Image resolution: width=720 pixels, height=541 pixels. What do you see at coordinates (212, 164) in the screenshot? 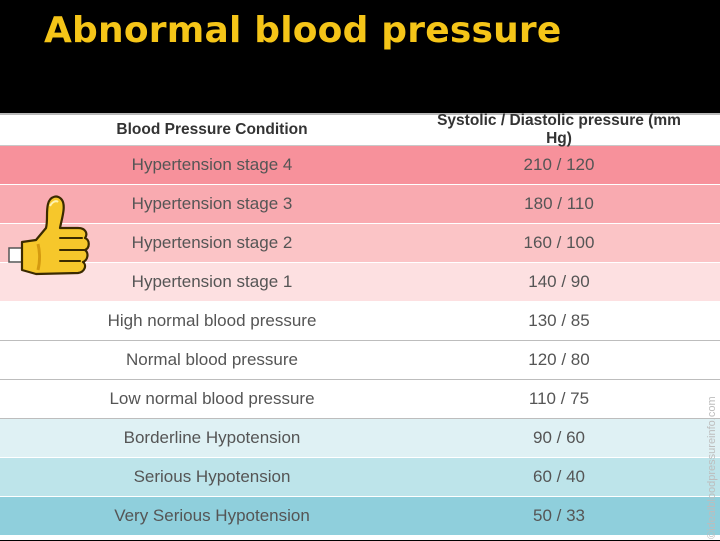
I see `condition-cell: Hypertension stage 4` at bounding box center [212, 164].